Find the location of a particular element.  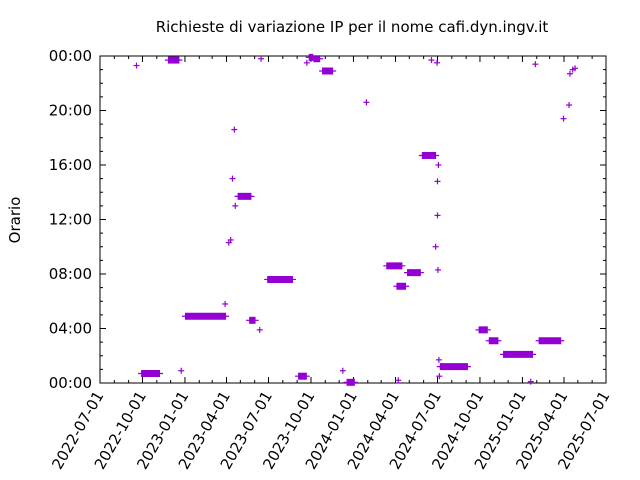

y-tick-label: 04:00 is located at coordinates (70, 329).